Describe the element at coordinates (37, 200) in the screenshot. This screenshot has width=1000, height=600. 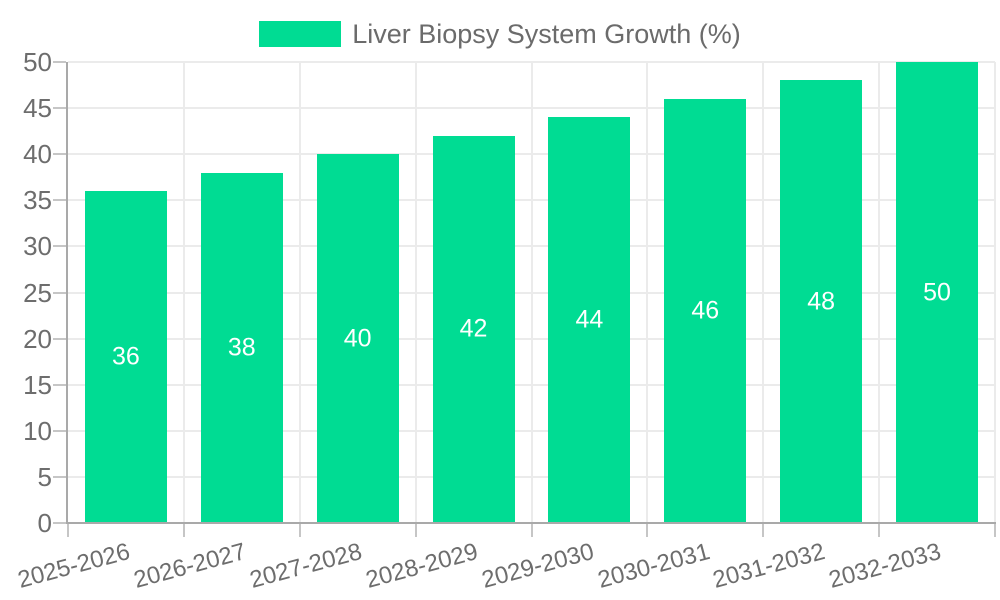
I see `y-axis-label: 35` at that location.